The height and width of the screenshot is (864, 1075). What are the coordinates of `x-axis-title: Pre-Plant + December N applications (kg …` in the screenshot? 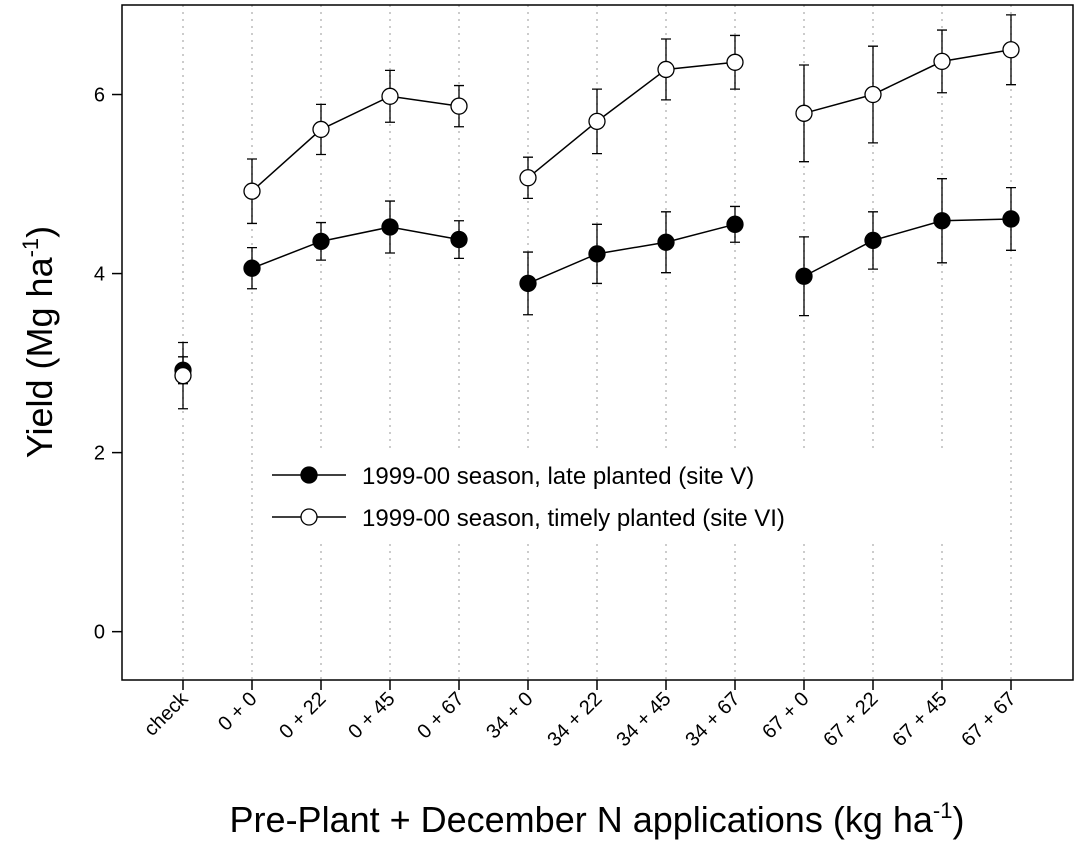 It's located at (597, 819).